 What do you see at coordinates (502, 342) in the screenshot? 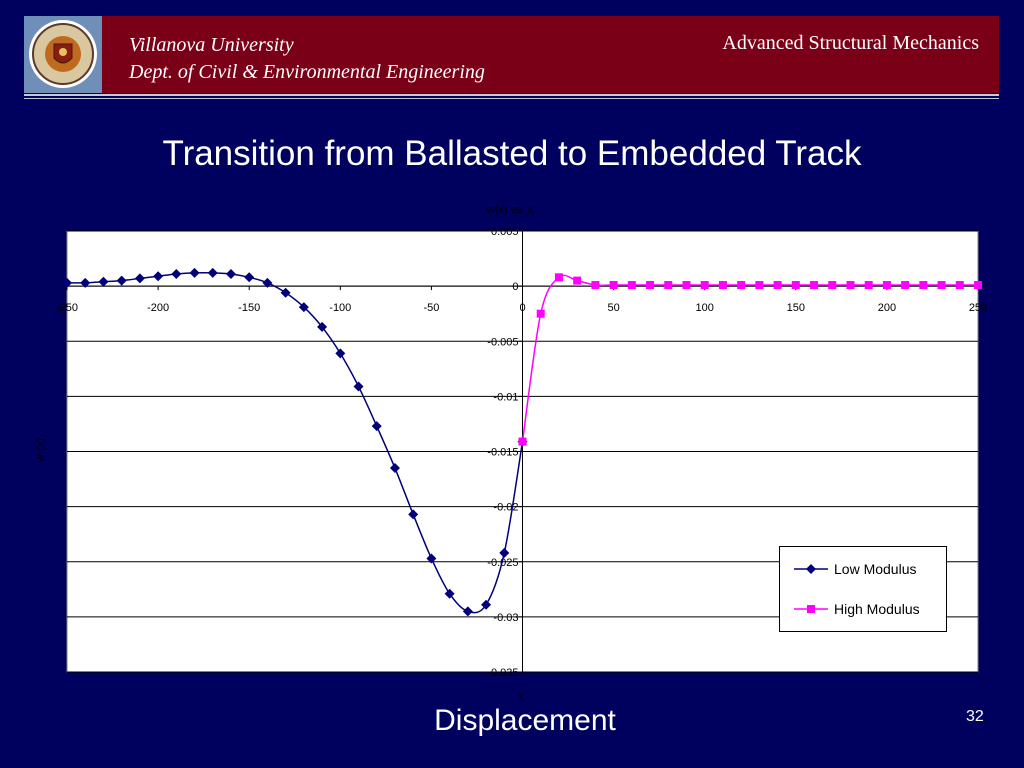
I see `y-tick-label: -0.005` at bounding box center [502, 342].